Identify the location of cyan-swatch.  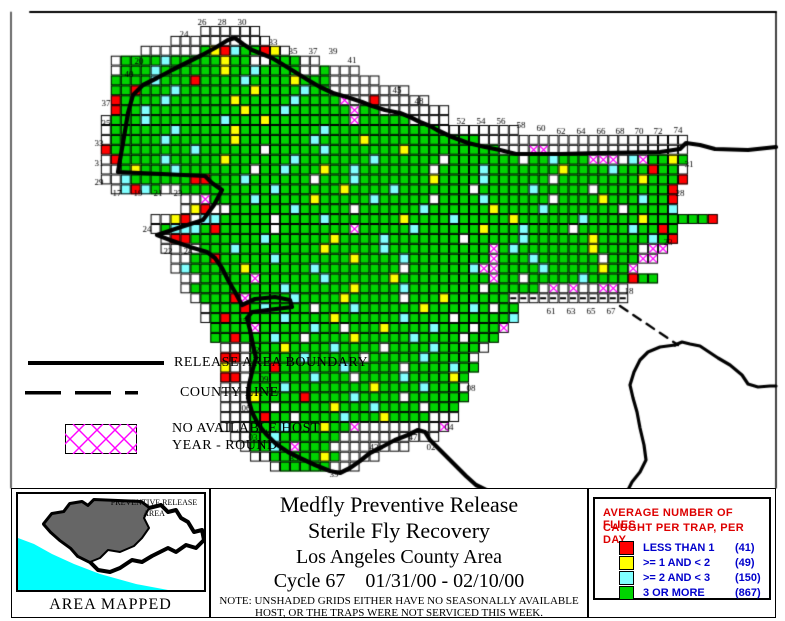
(626, 578).